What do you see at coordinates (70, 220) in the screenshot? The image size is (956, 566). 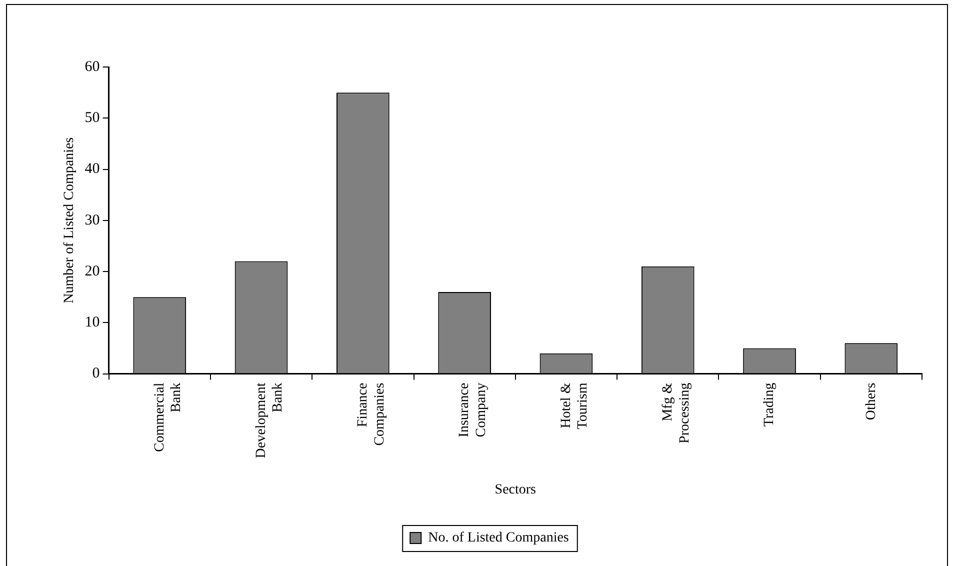 I see `y-axis-title: Number of Listed Companies` at bounding box center [70, 220].